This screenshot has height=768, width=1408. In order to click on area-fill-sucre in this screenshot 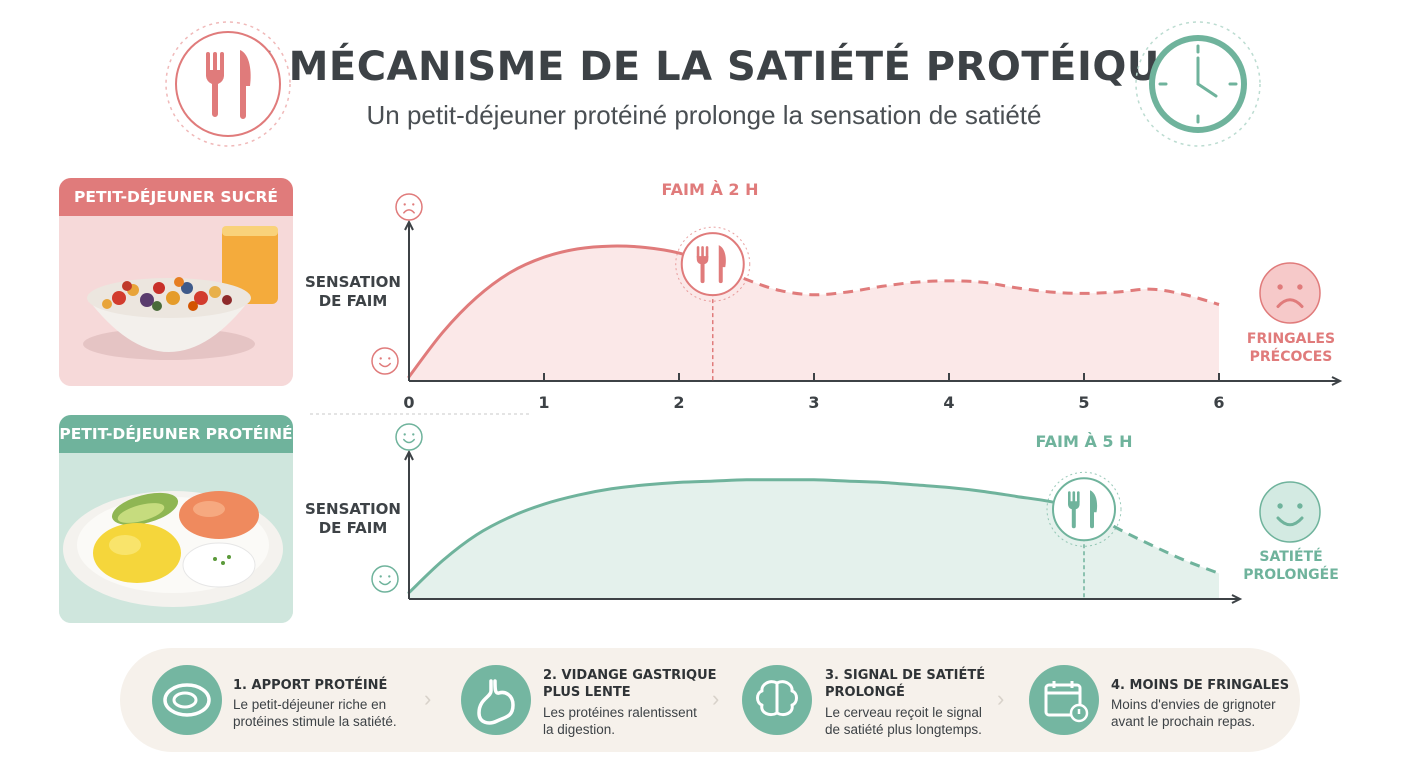, I will do `click(814, 313)`.